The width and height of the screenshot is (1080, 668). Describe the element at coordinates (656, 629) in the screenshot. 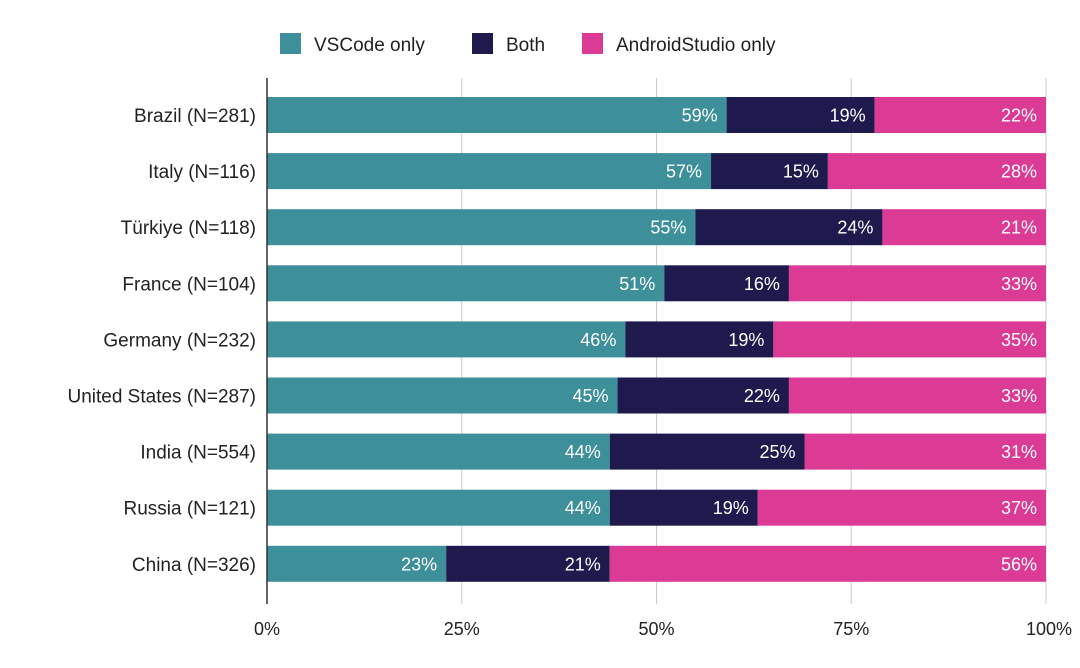

I see `x-tick-label-50: 50%` at that location.